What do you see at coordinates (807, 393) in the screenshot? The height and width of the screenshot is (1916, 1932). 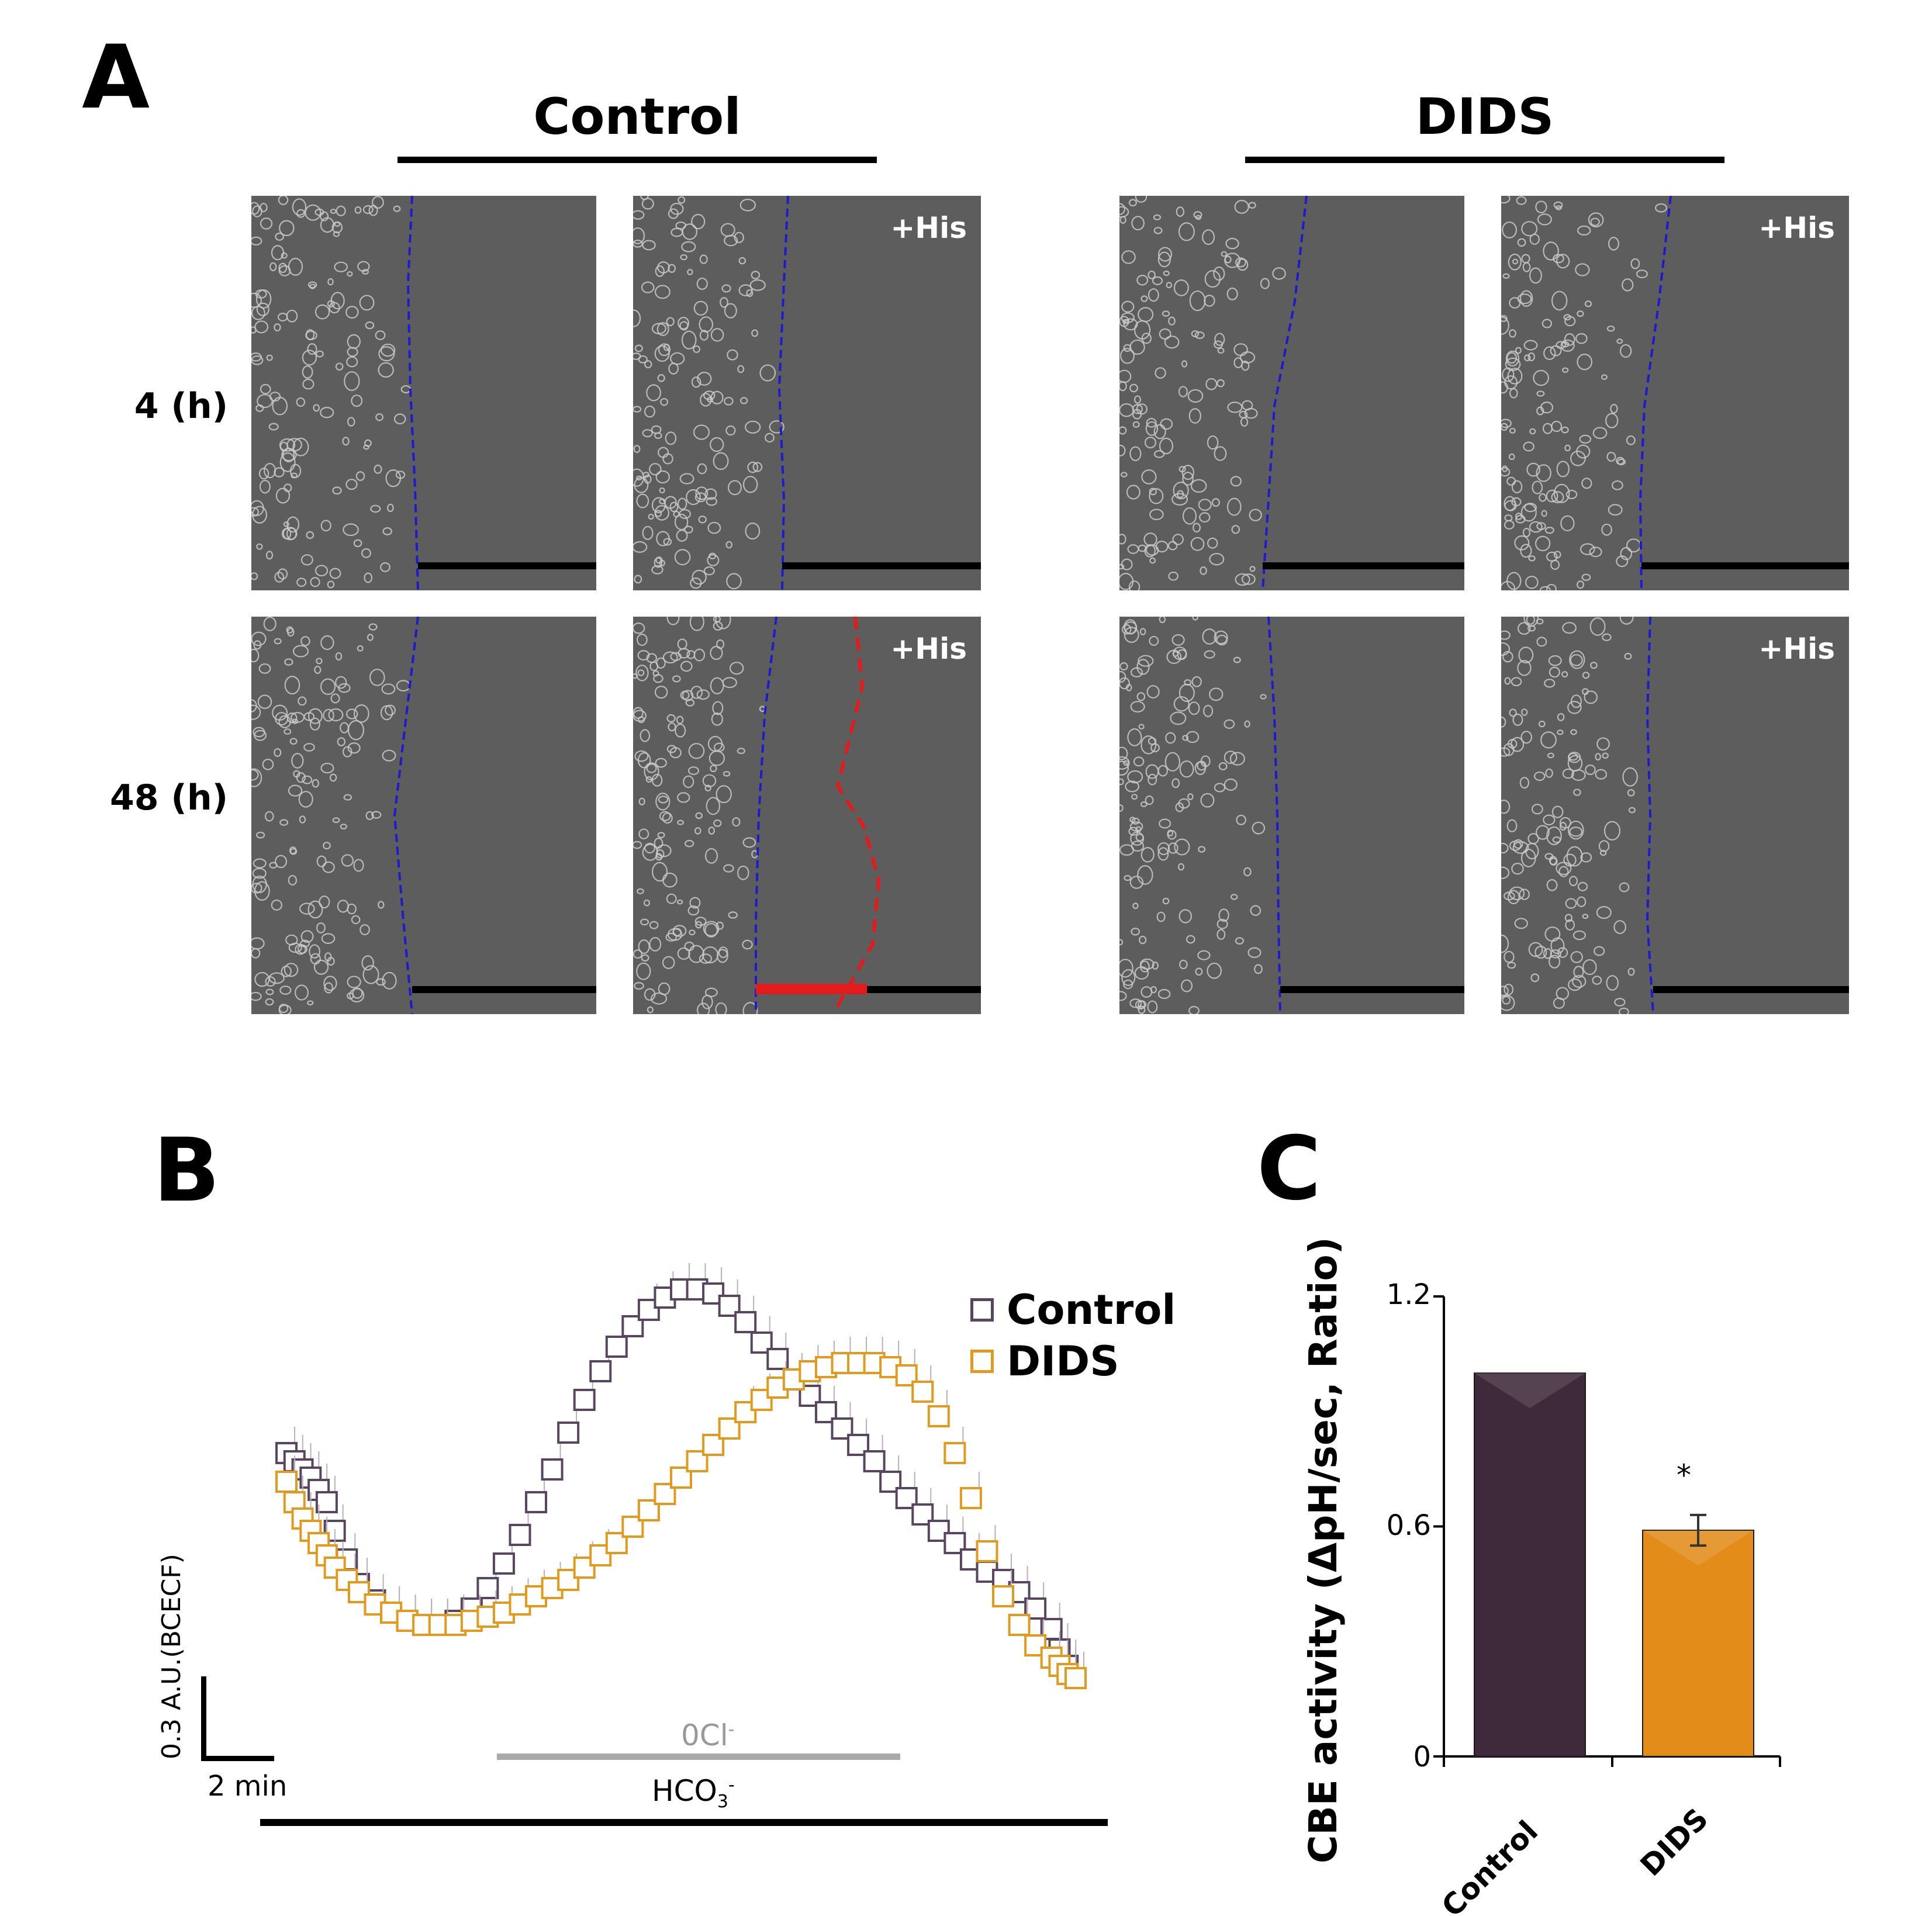 I see `micrograph-drawing` at bounding box center [807, 393].